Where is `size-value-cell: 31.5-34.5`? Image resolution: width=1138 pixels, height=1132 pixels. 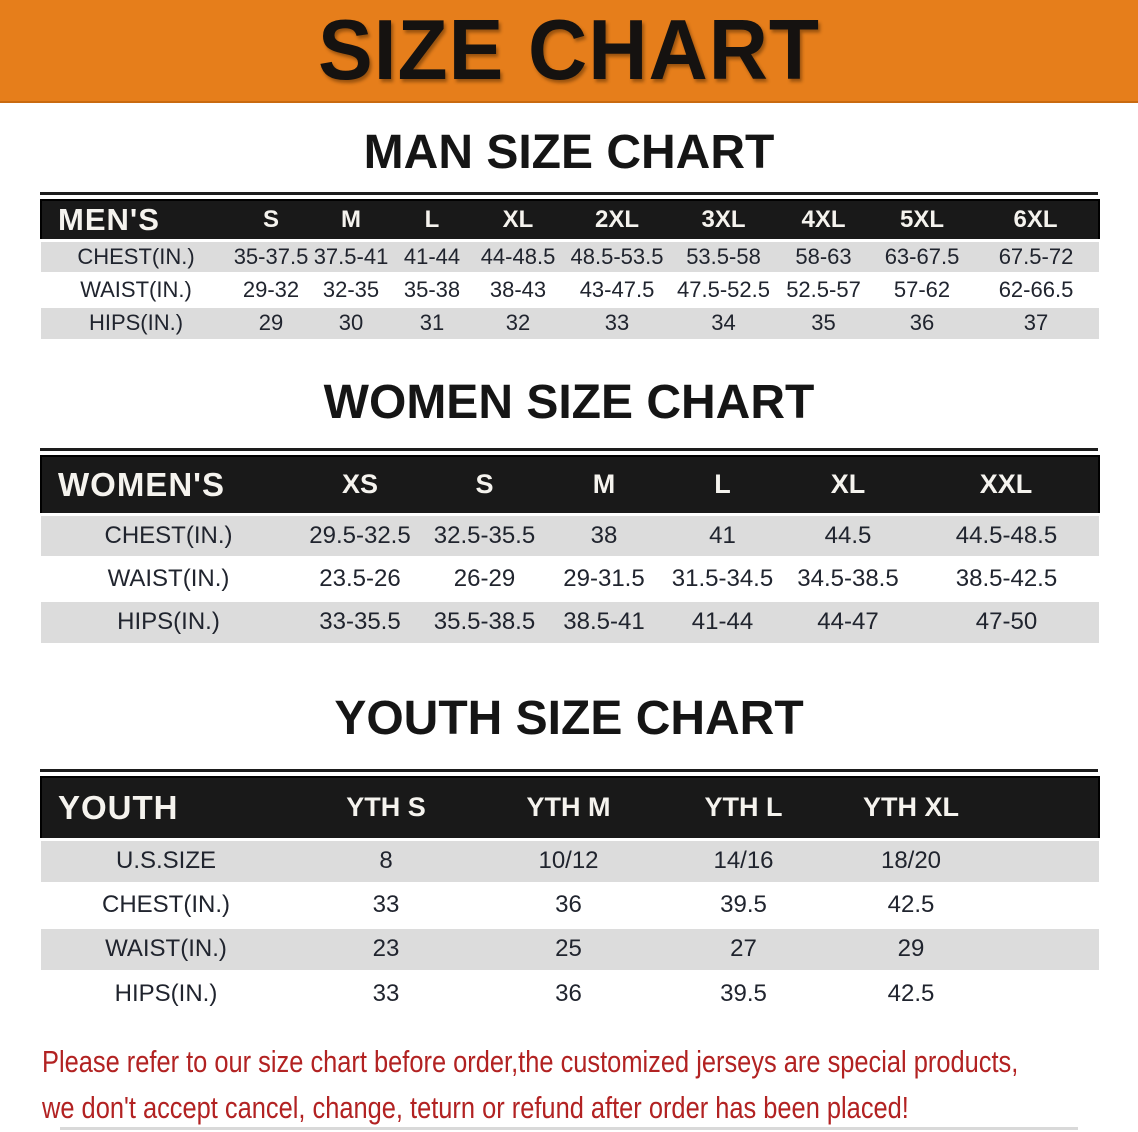
size-value-cell: 31.5-34.5 is located at coordinates (722, 578).